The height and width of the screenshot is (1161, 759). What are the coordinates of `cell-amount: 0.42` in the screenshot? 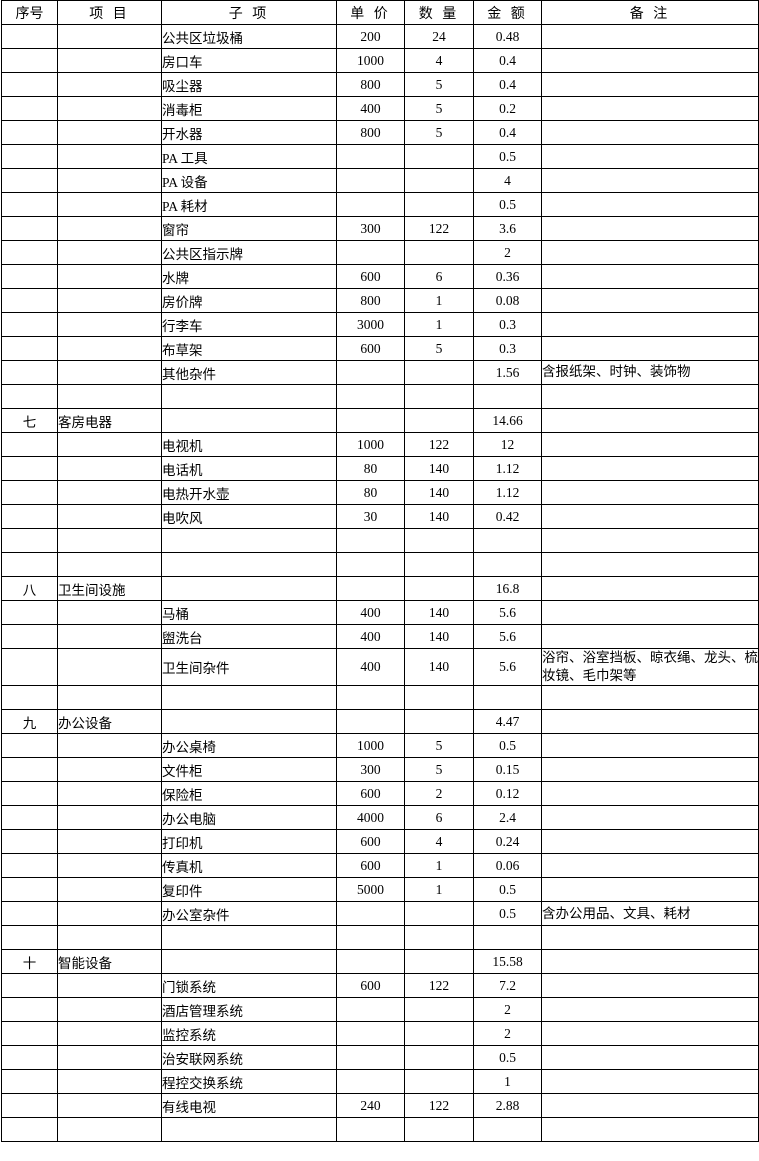 It's located at (507, 516).